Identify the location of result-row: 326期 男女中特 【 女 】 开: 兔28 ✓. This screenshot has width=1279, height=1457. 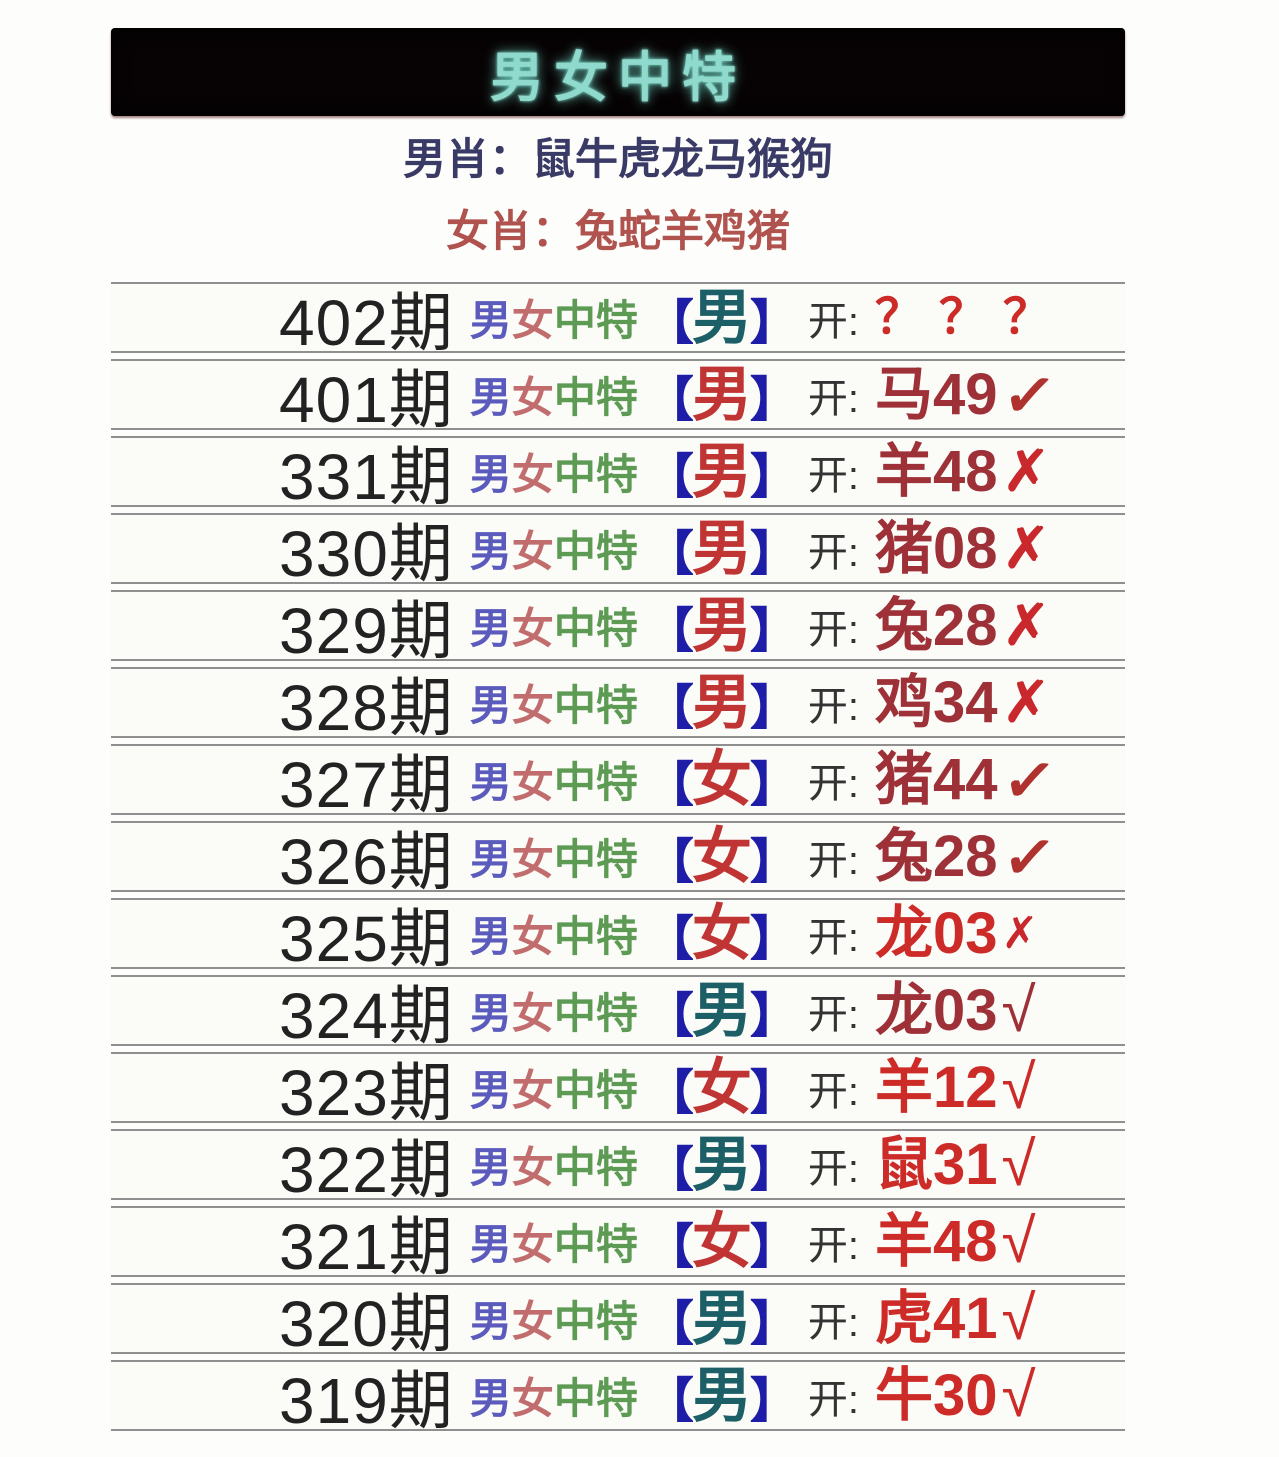
(618, 857).